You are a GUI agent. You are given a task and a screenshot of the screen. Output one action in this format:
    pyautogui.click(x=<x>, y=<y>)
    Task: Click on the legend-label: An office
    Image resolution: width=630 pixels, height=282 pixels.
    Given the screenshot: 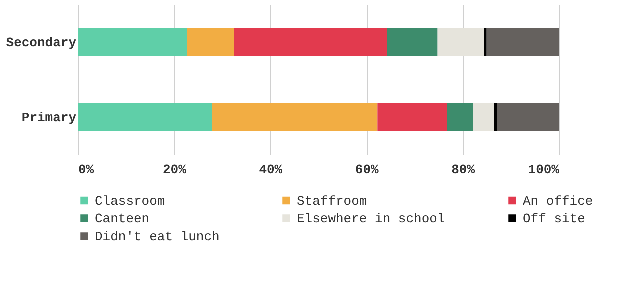 What is the action you would take?
    pyautogui.click(x=558, y=201)
    